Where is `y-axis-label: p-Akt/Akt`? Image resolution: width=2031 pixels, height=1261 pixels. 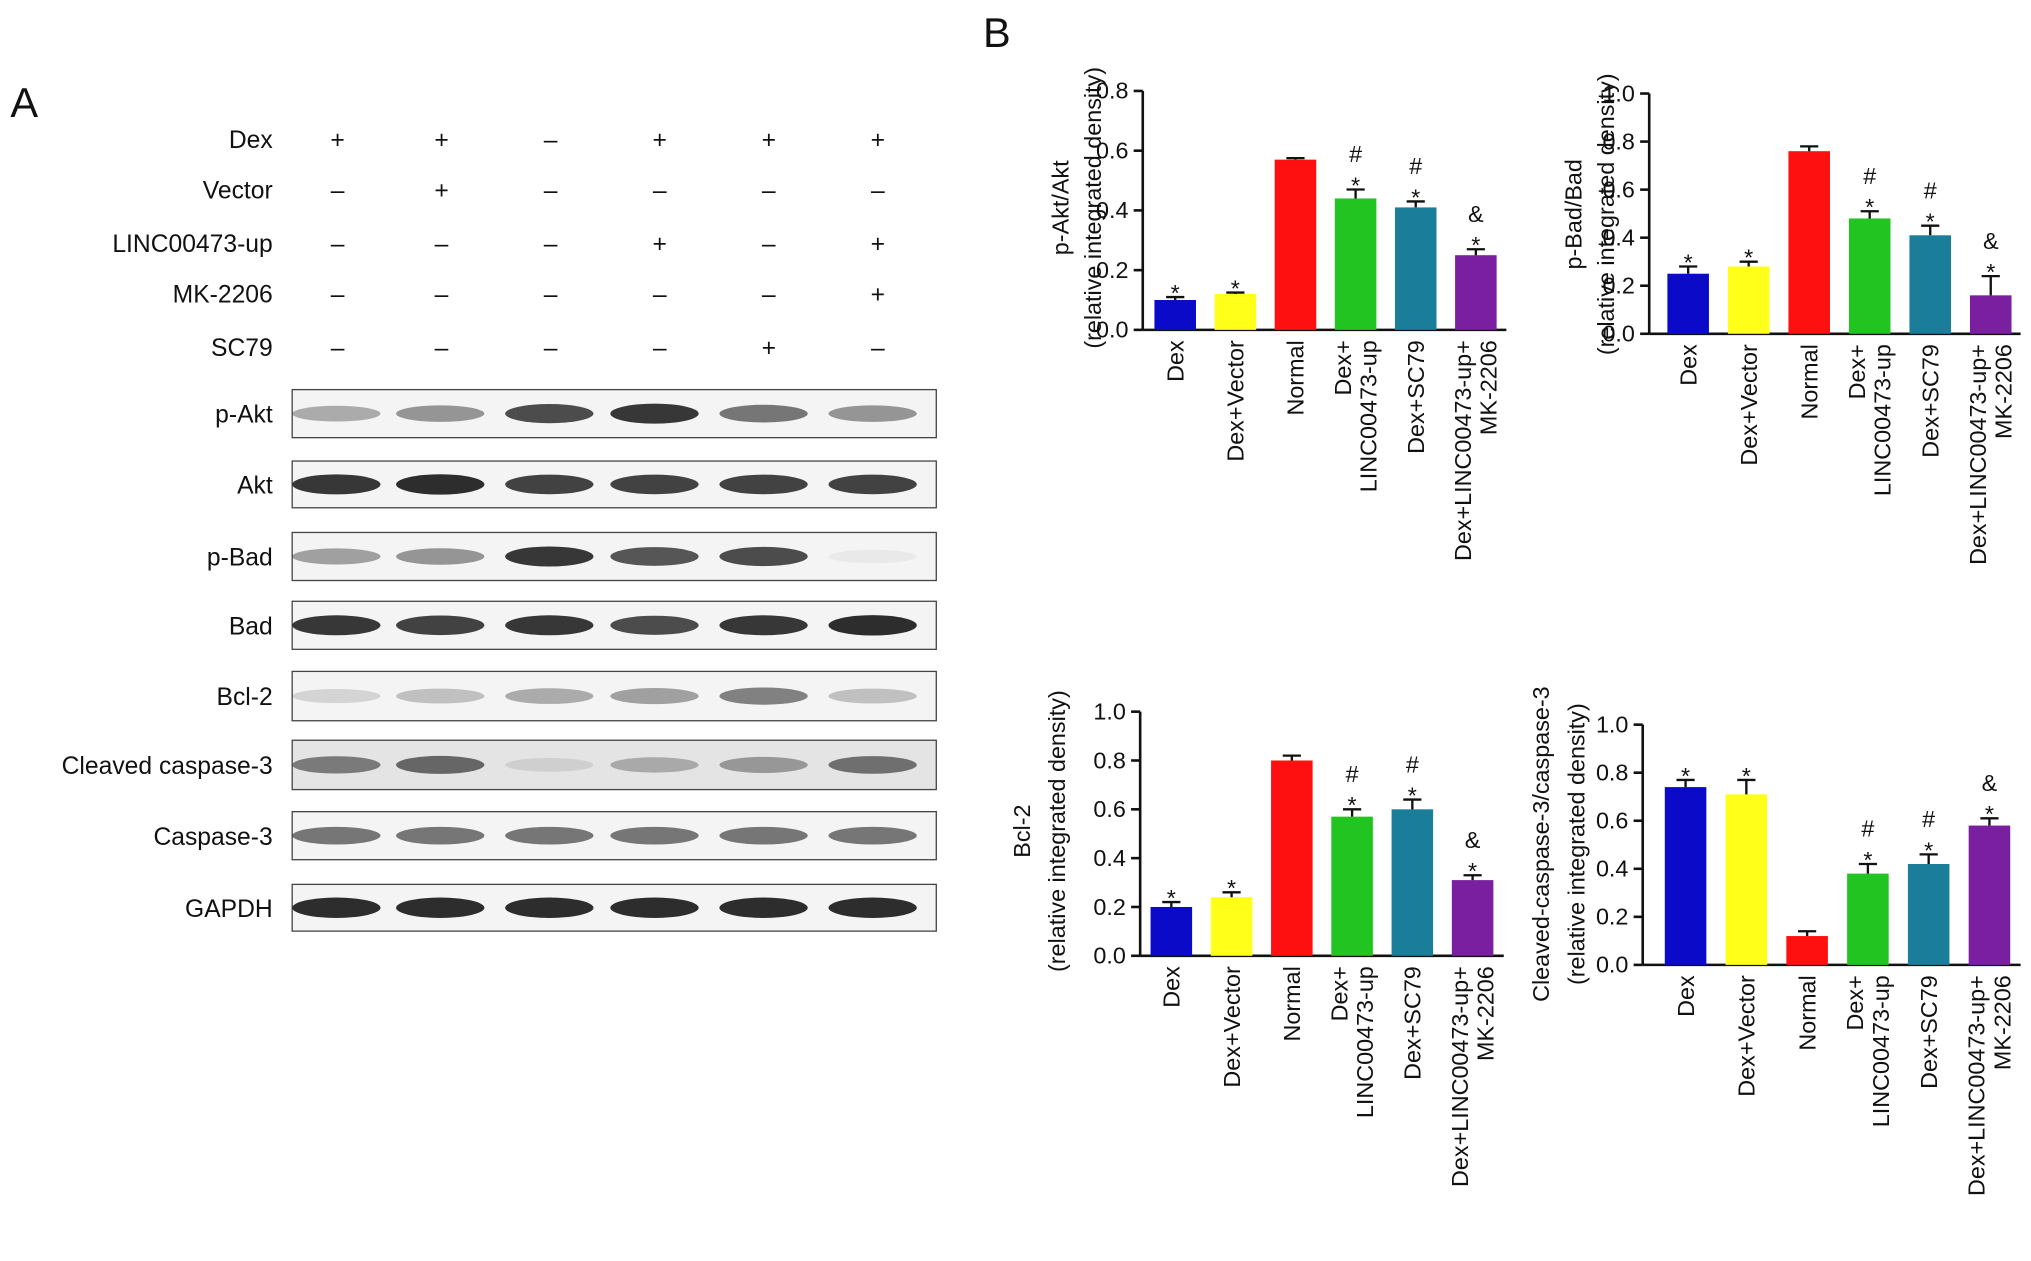
y-axis-label: p-Akt/Akt is located at coordinates (1061, 207).